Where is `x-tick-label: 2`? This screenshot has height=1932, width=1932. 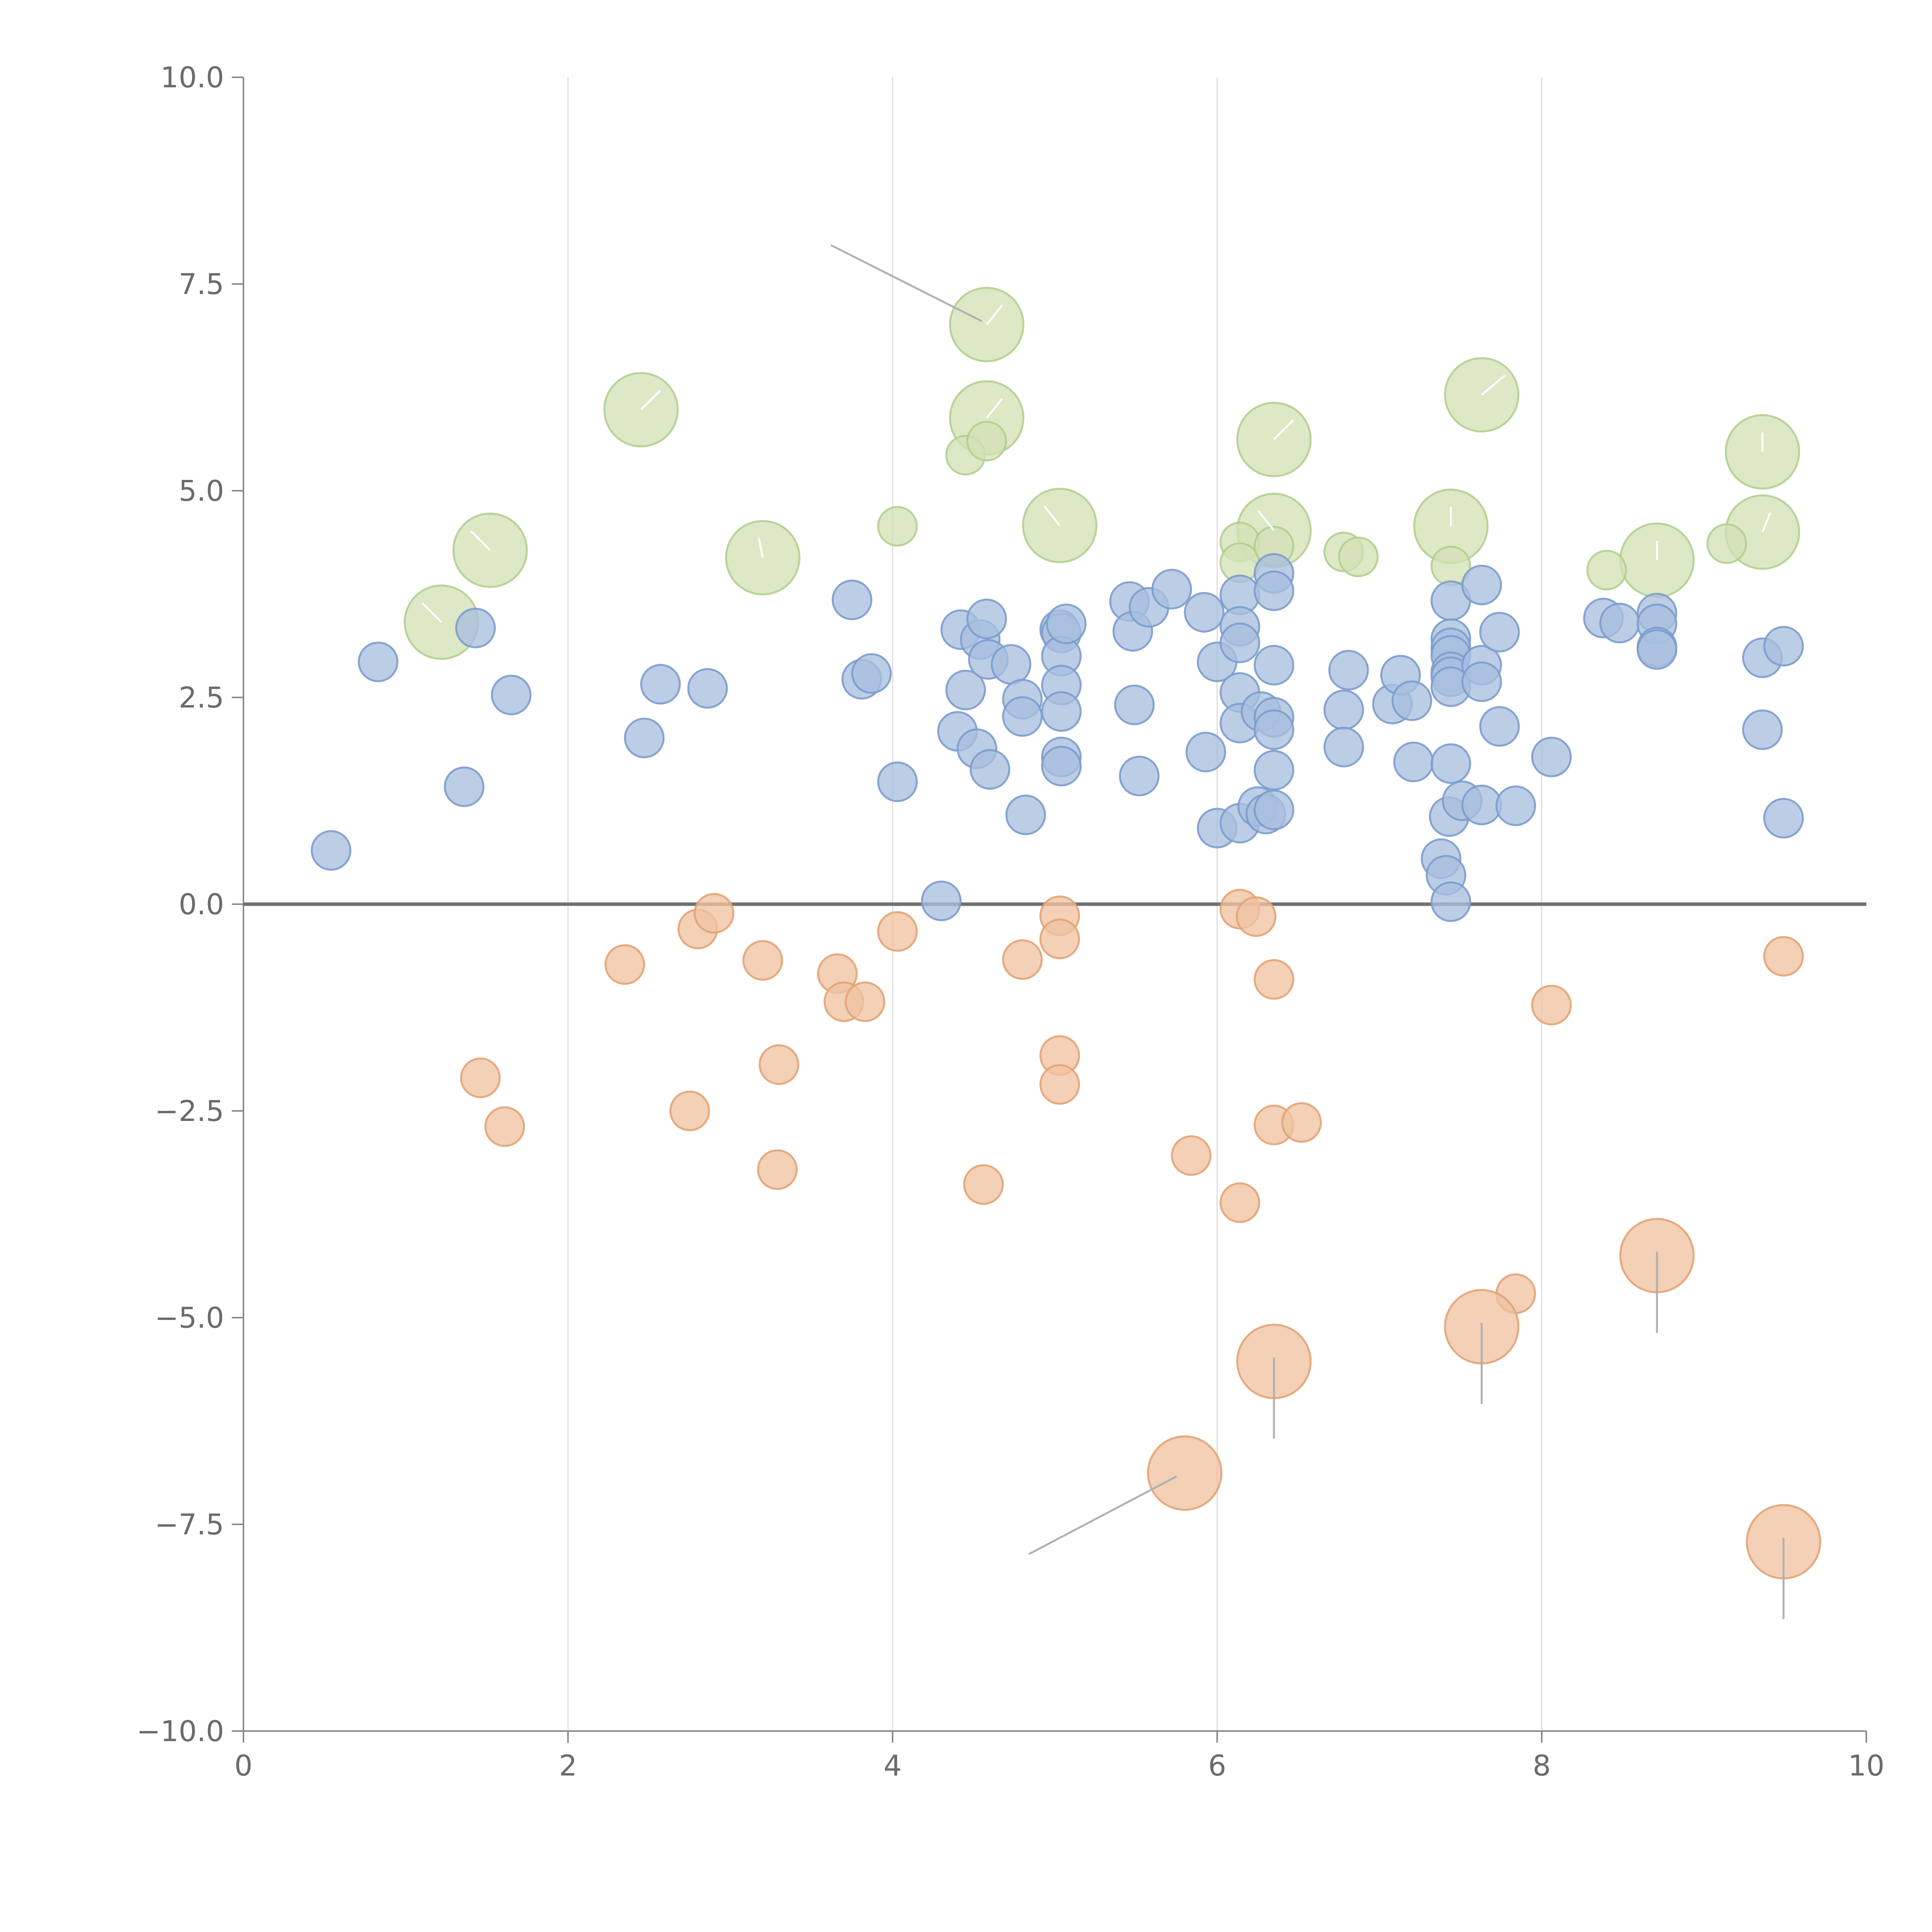 x-tick-label: 2 is located at coordinates (568, 1766).